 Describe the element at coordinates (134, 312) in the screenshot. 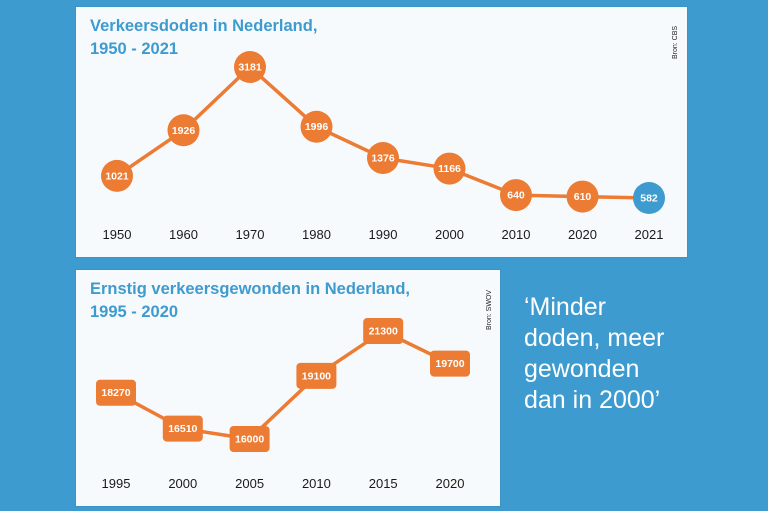

I see `injuries-chart-title-line: 1995 - 2020` at that location.